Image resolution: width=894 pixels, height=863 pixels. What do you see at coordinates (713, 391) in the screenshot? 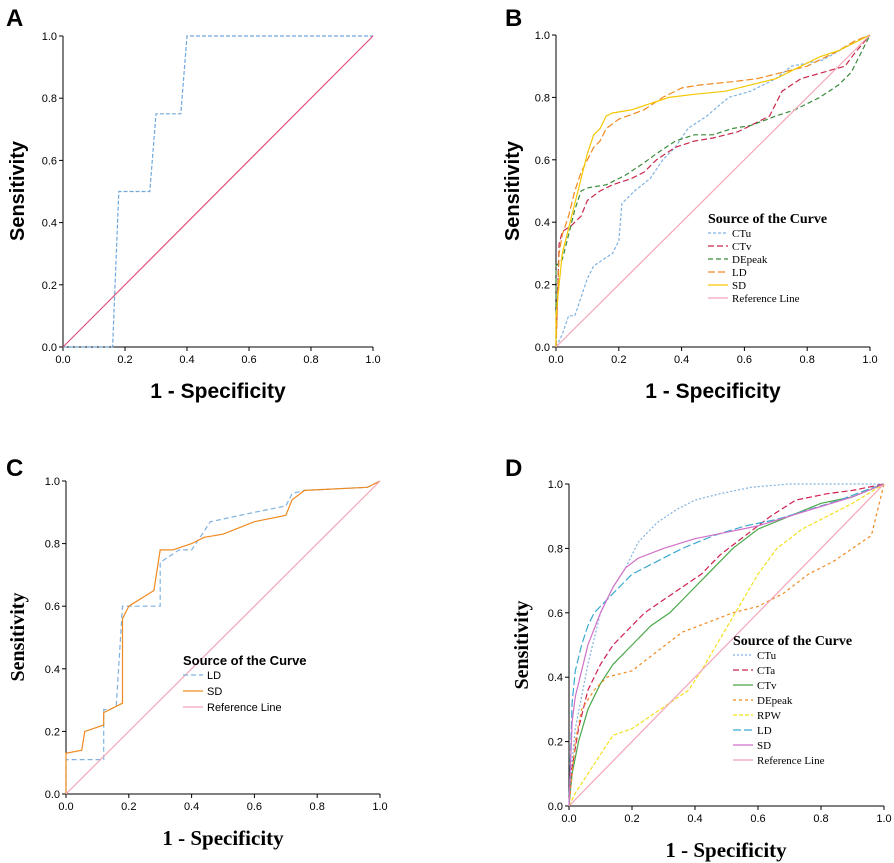
I see `x-axis-label-b: 1 - Specificity` at bounding box center [713, 391].